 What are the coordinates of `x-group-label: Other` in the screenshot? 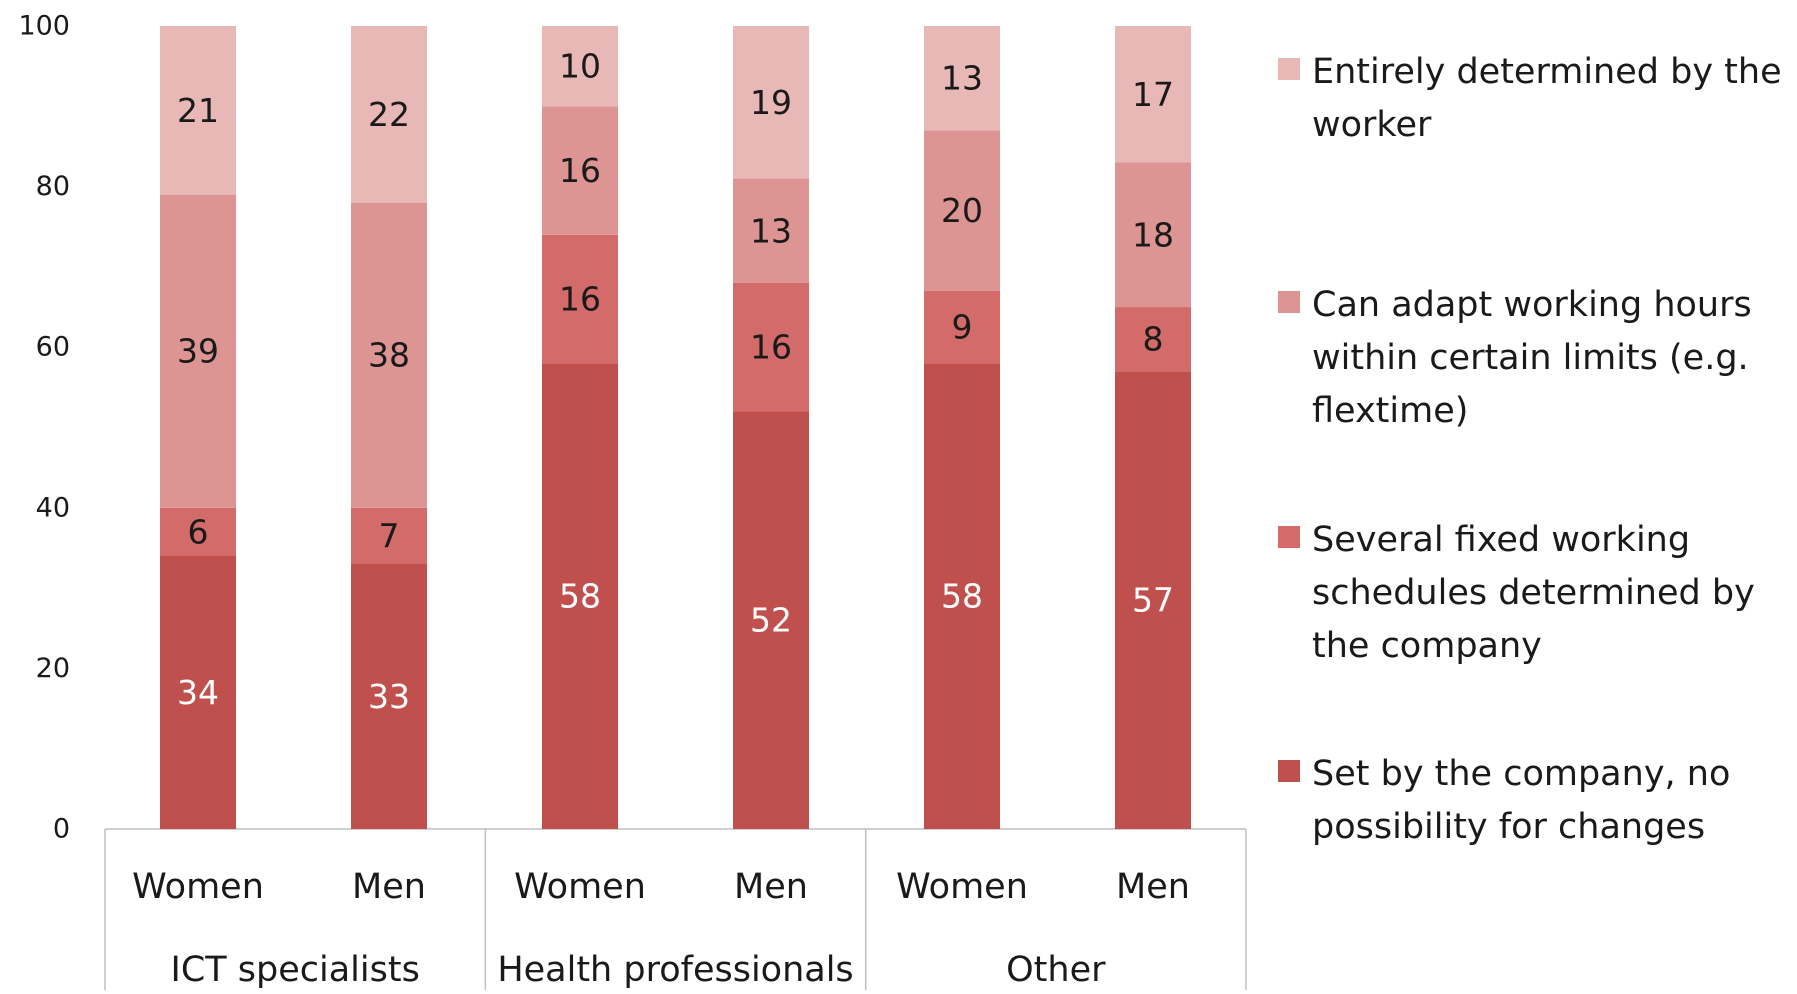 It's located at (1056, 970).